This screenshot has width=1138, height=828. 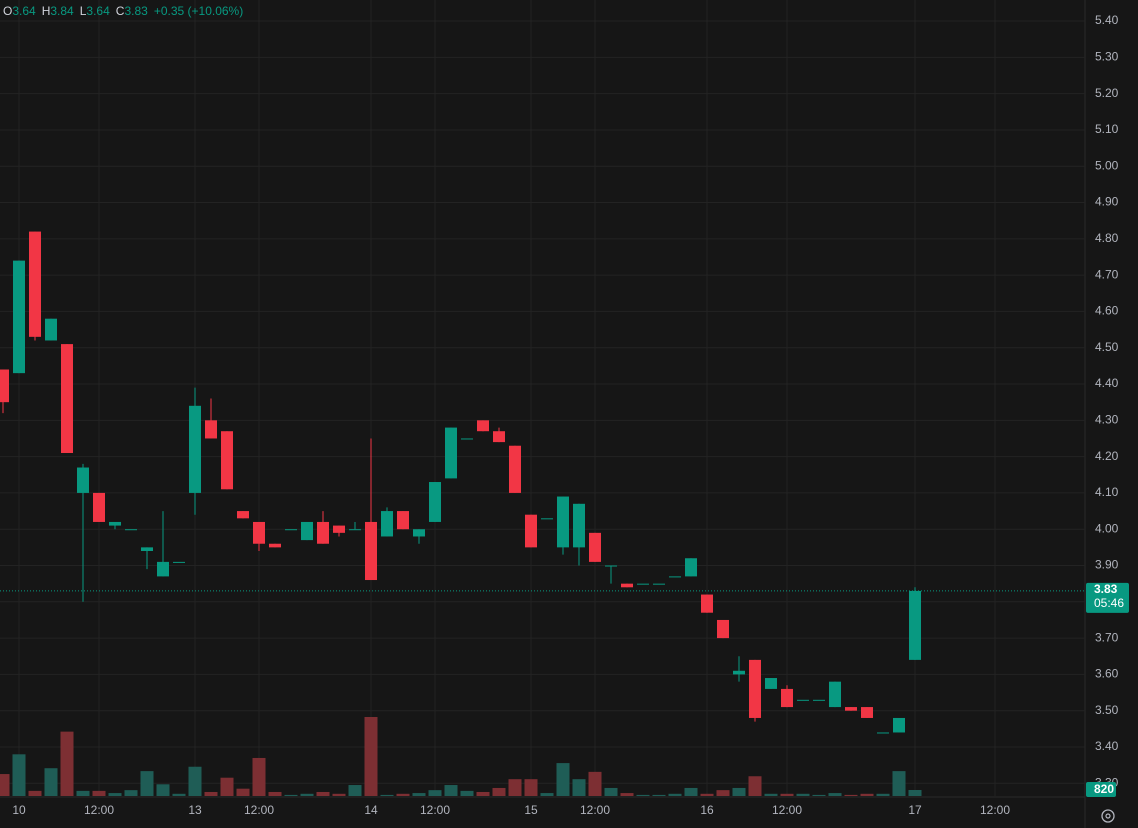 I want to click on settings-icon, so click(x=1108, y=816).